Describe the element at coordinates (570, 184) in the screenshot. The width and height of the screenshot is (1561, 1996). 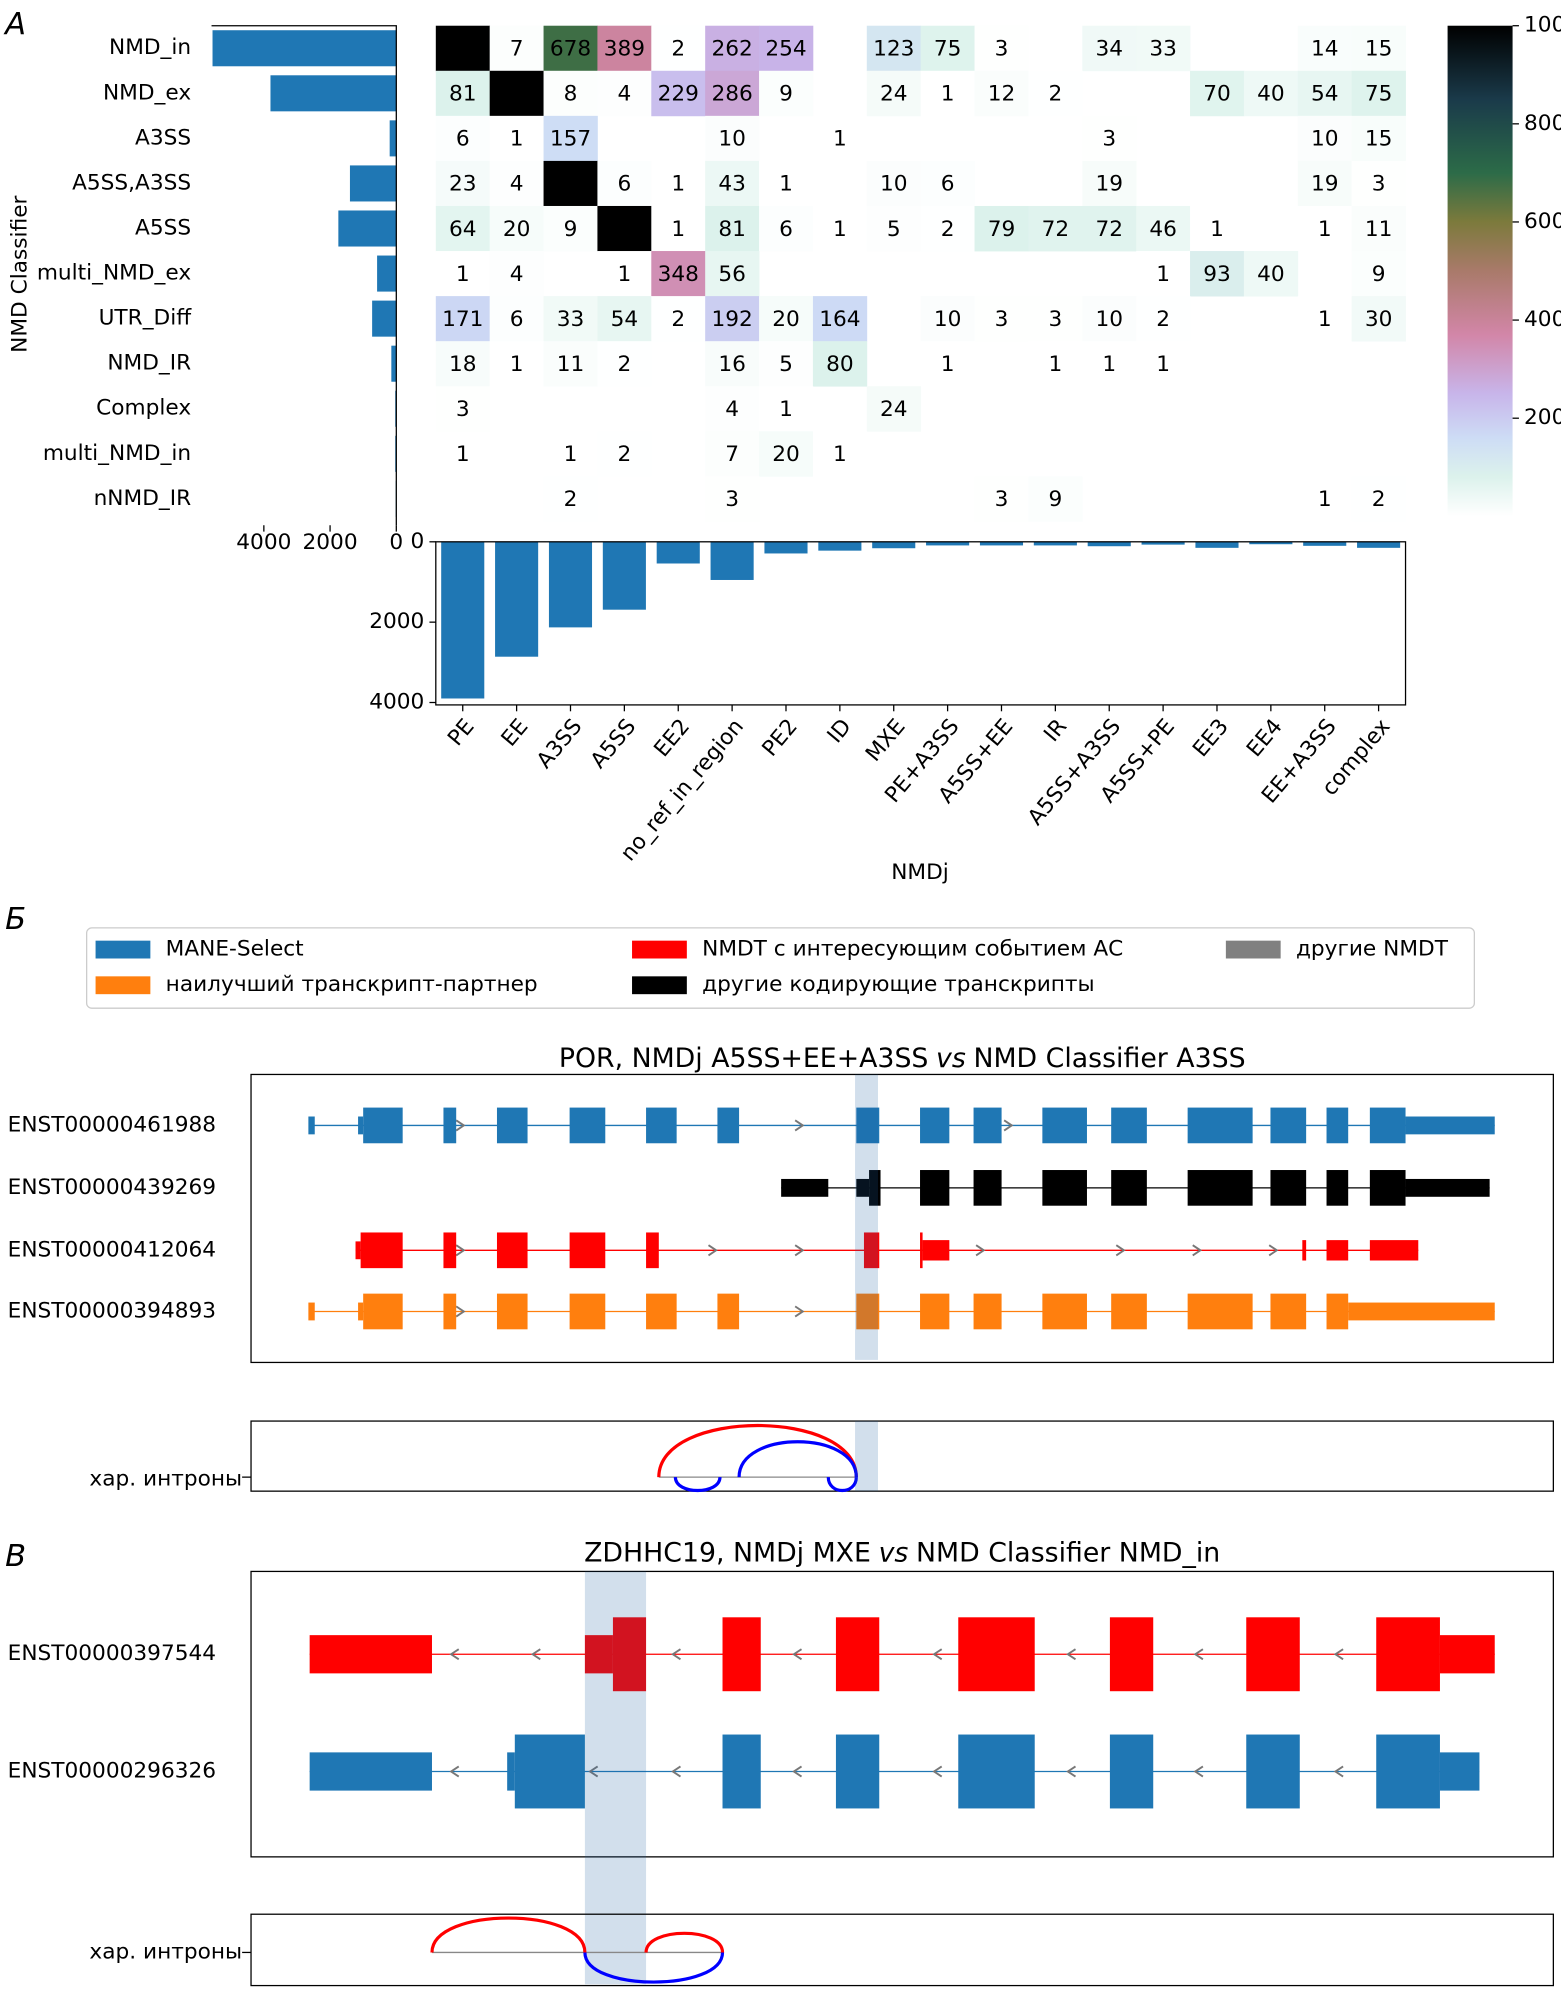
I see `cell-label: 1233` at that location.